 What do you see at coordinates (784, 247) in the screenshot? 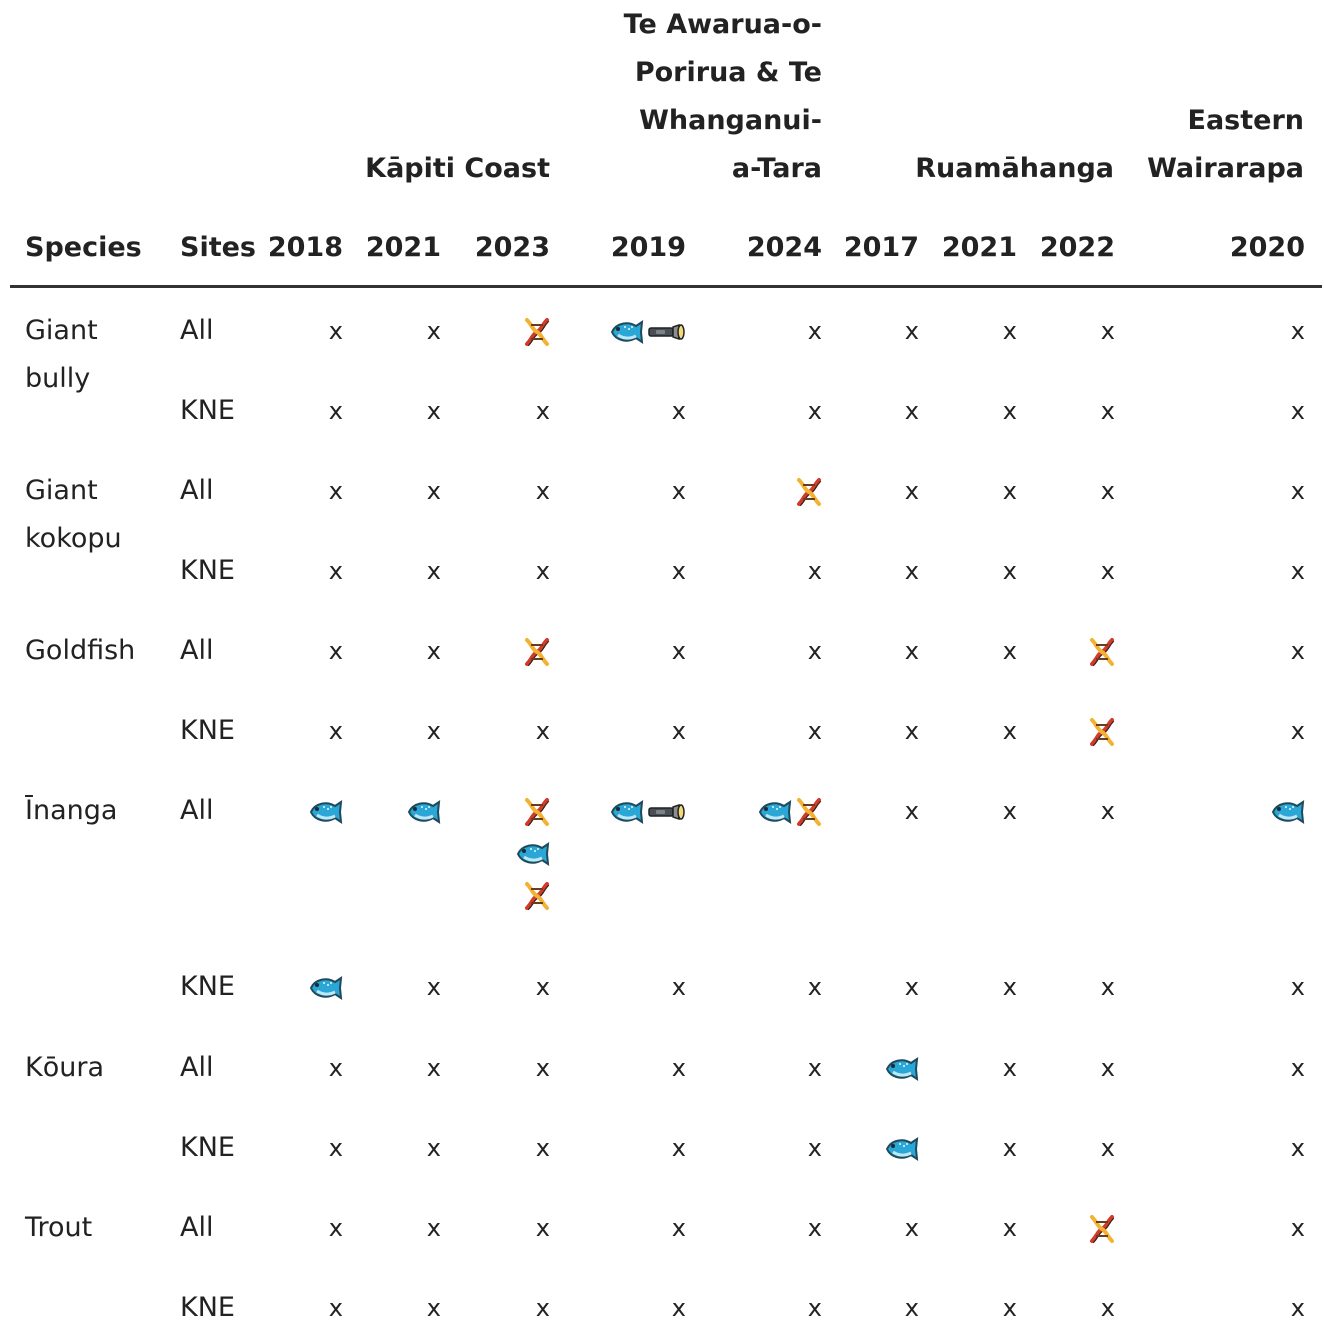
I see `column-header-year: 2024` at bounding box center [784, 247].